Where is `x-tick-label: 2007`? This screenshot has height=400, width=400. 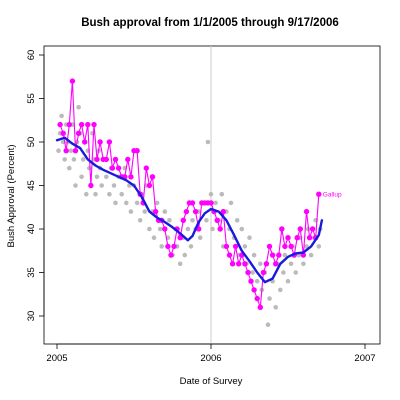 x-tick-label: 2007 is located at coordinates (364, 358).